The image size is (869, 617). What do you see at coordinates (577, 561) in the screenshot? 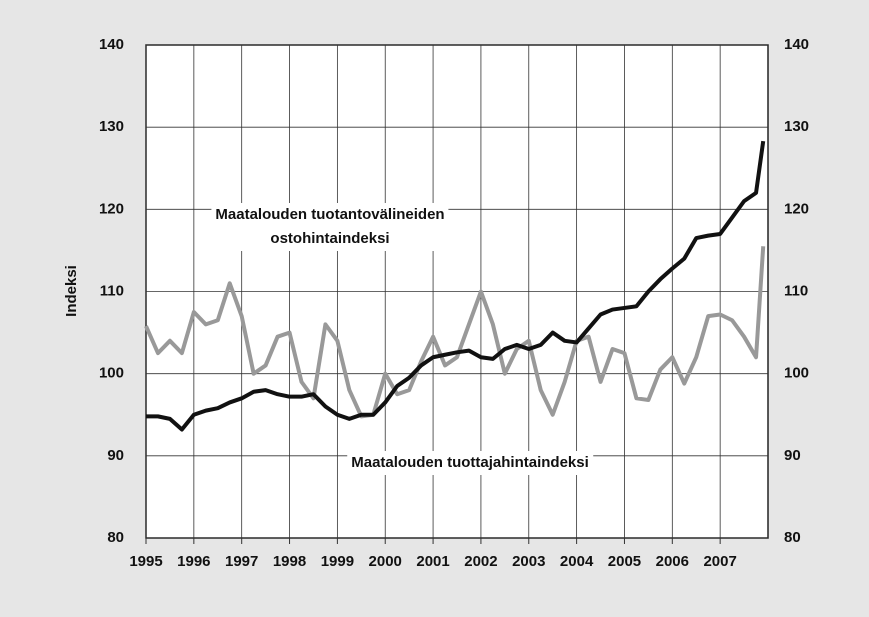
I see `x-tick-label: 2004` at bounding box center [577, 561].